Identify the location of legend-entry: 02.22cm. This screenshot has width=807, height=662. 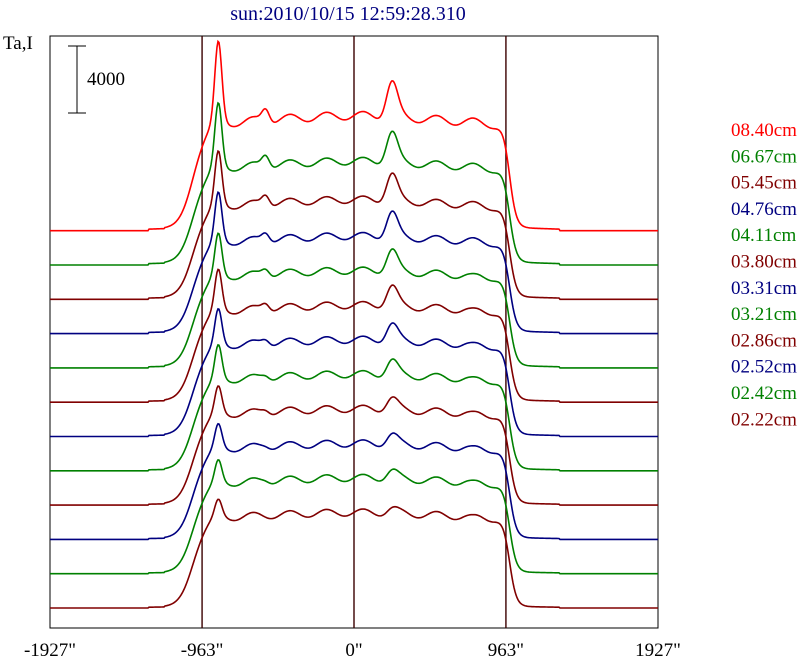
(764, 419).